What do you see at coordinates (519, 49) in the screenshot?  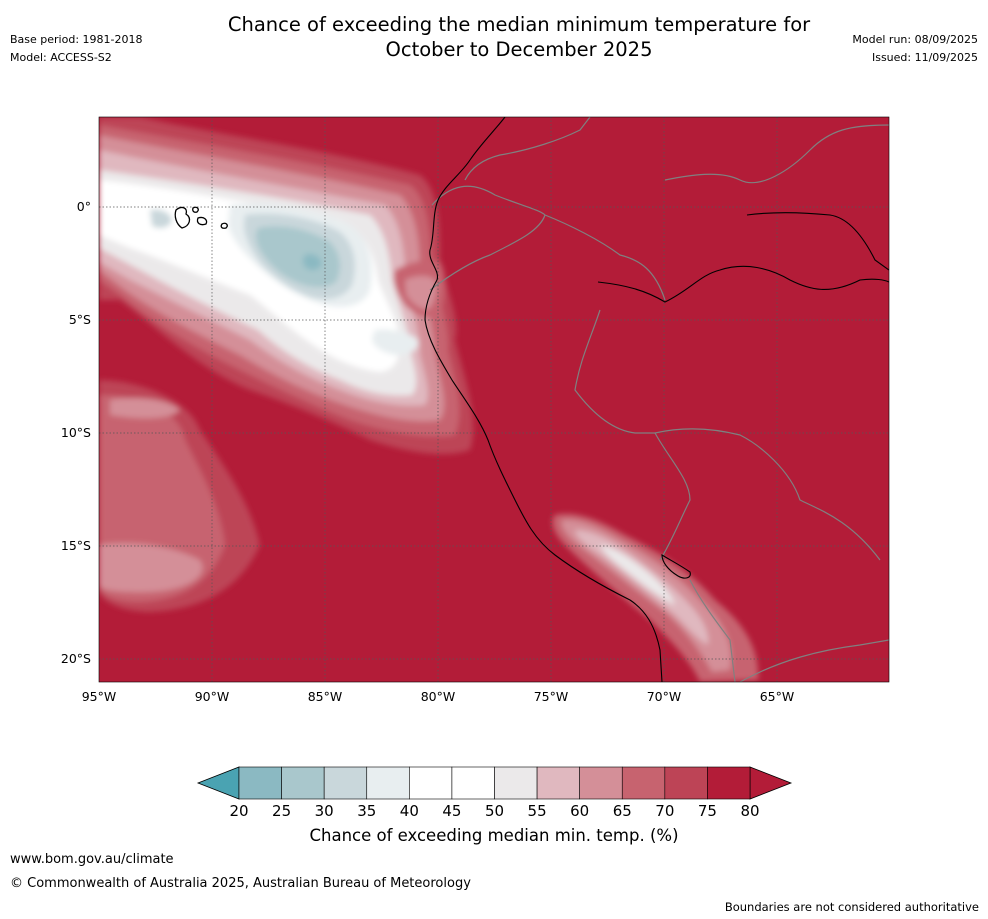 I see `title-line-2: October to December 2025` at bounding box center [519, 49].